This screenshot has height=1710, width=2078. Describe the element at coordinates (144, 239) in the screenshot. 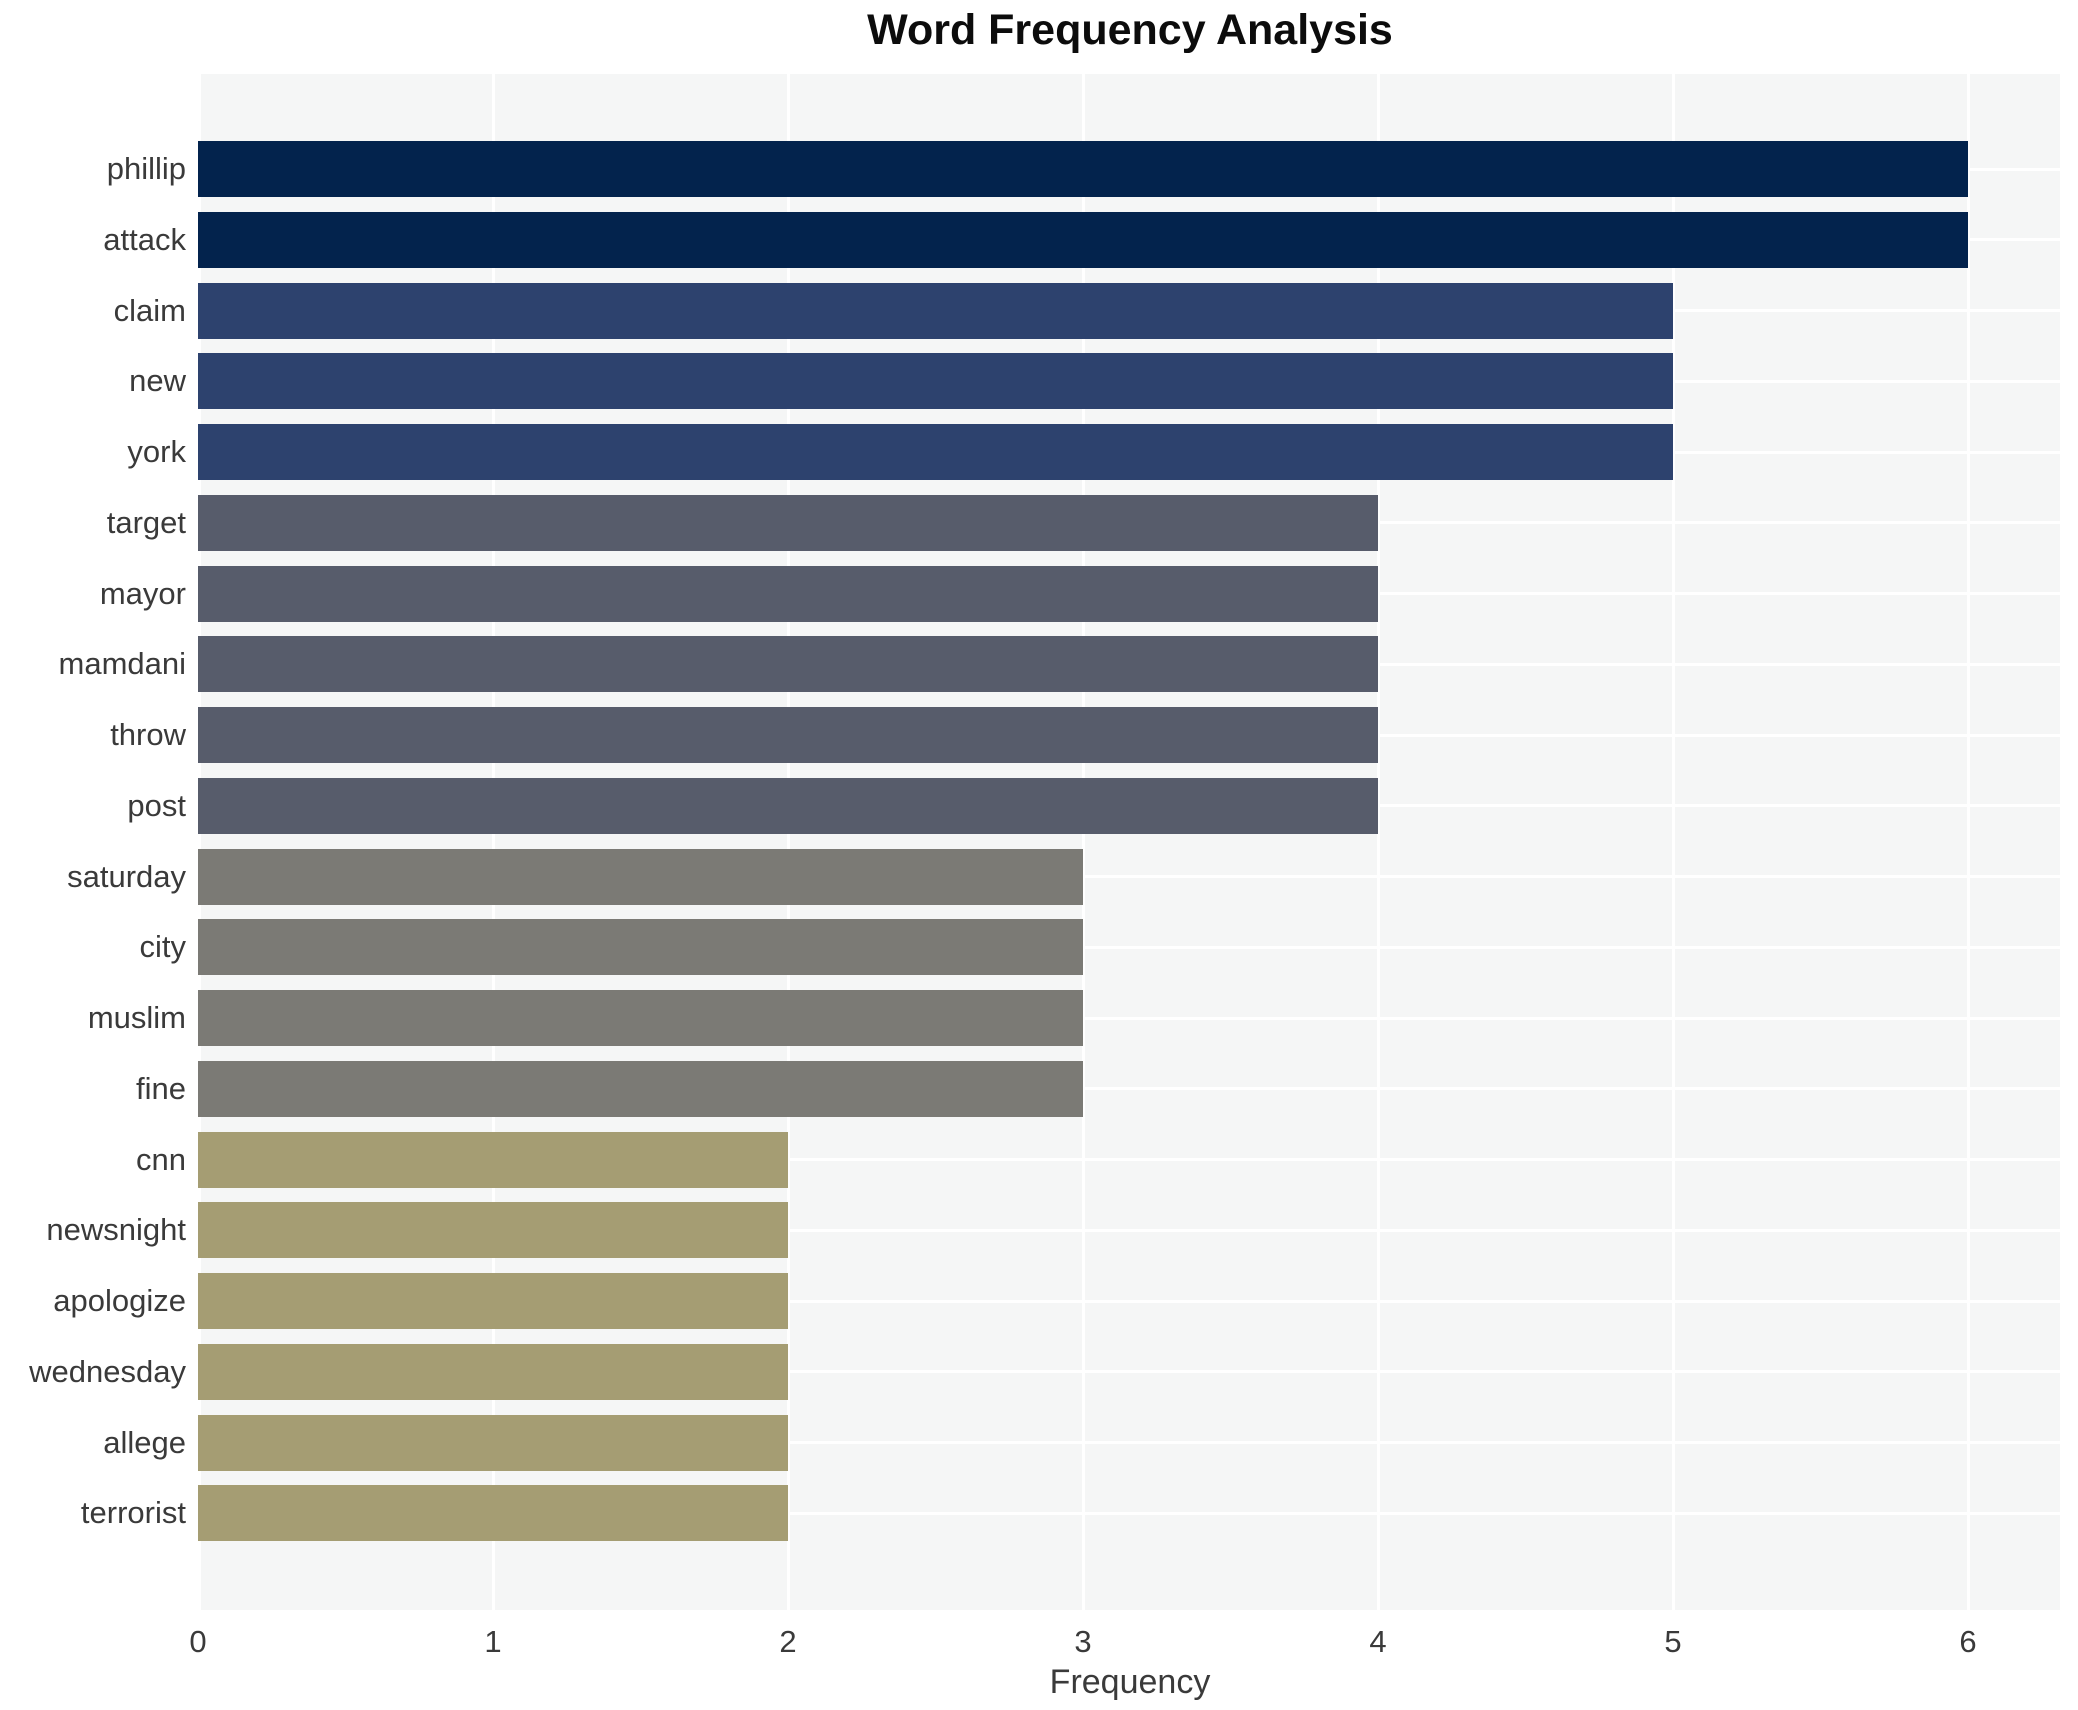

I see `y-tick-label-attack: attack` at that location.